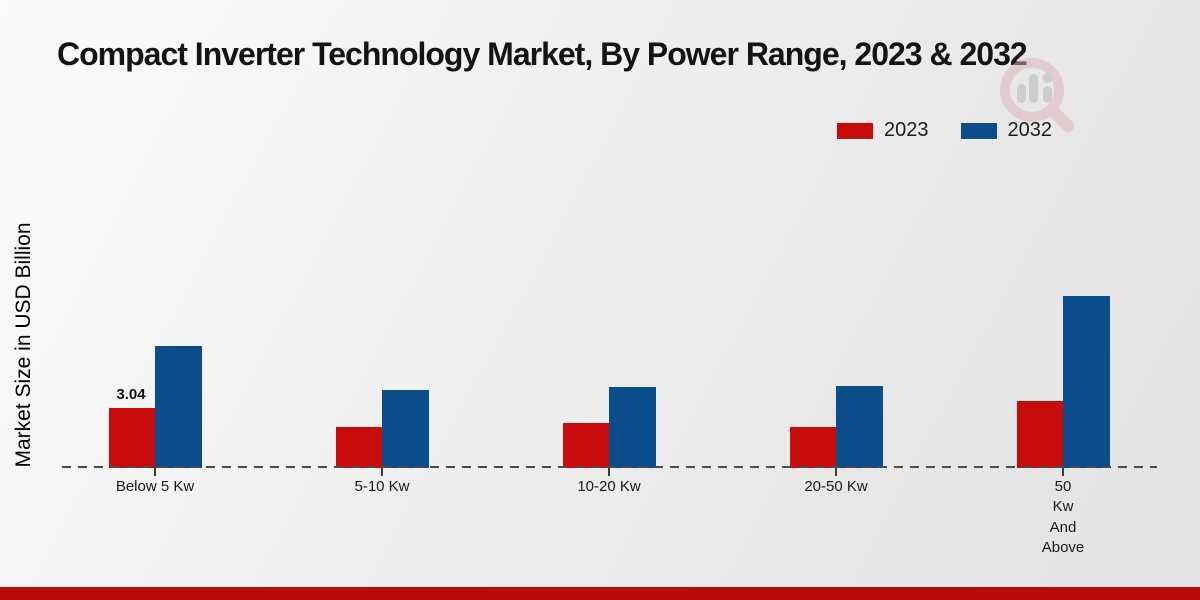 This screenshot has height=600, width=1200. I want to click on legend: 2023 2032, so click(944, 130).